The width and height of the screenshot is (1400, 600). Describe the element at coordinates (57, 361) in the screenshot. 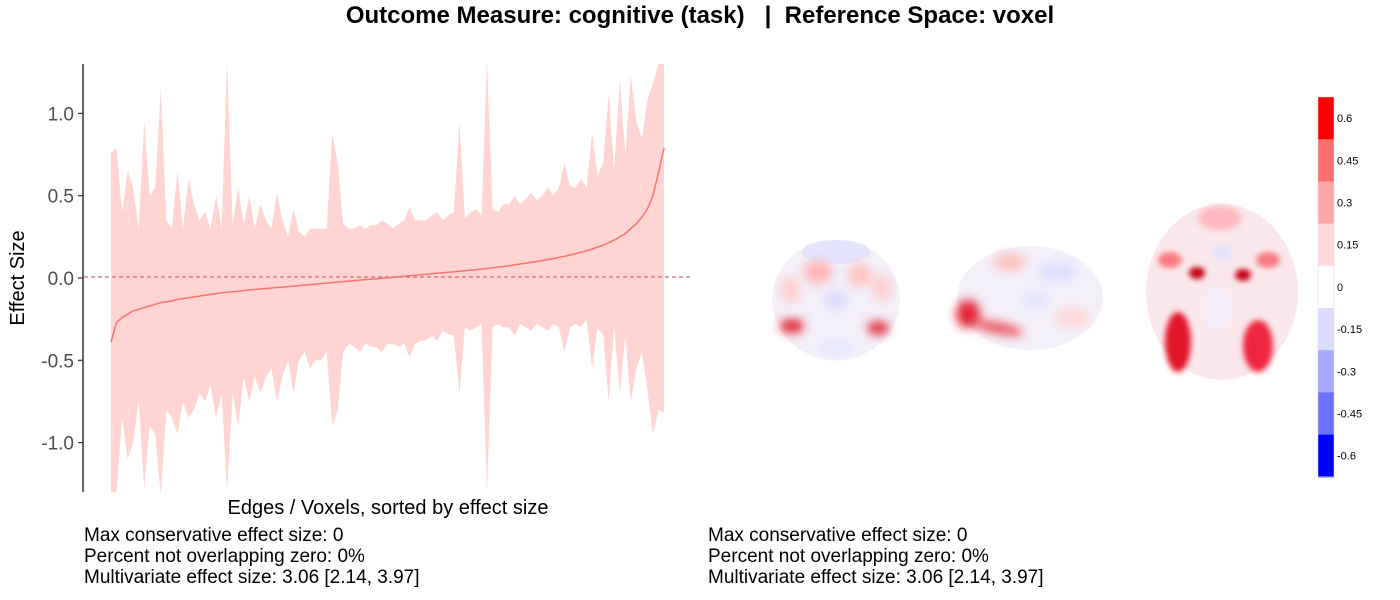

I see `y-tick-label: -0.5` at that location.